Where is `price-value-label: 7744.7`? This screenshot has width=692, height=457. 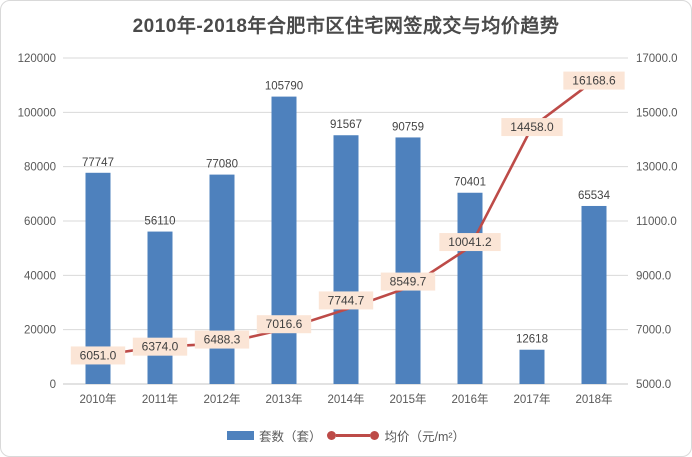 price-value-label: 7744.7 is located at coordinates (346, 300).